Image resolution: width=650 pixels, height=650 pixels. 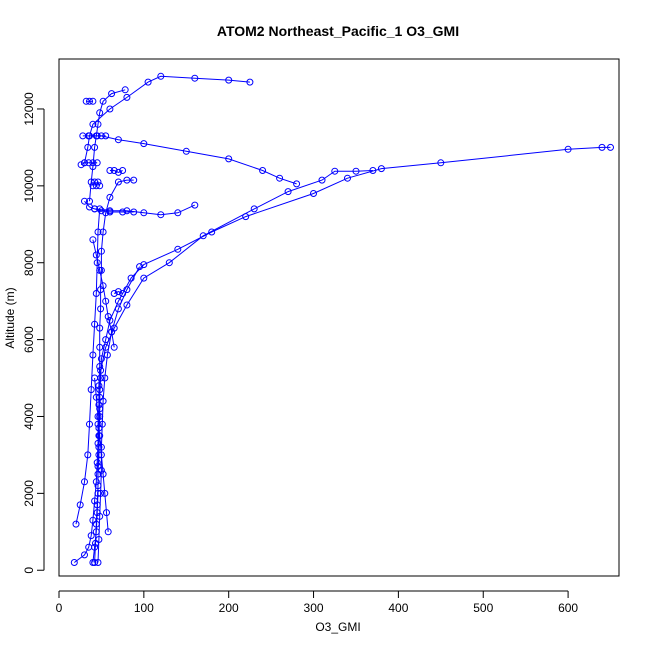 What do you see at coordinates (29, 109) in the screenshot?
I see `y-tick-label: 12000` at bounding box center [29, 109].